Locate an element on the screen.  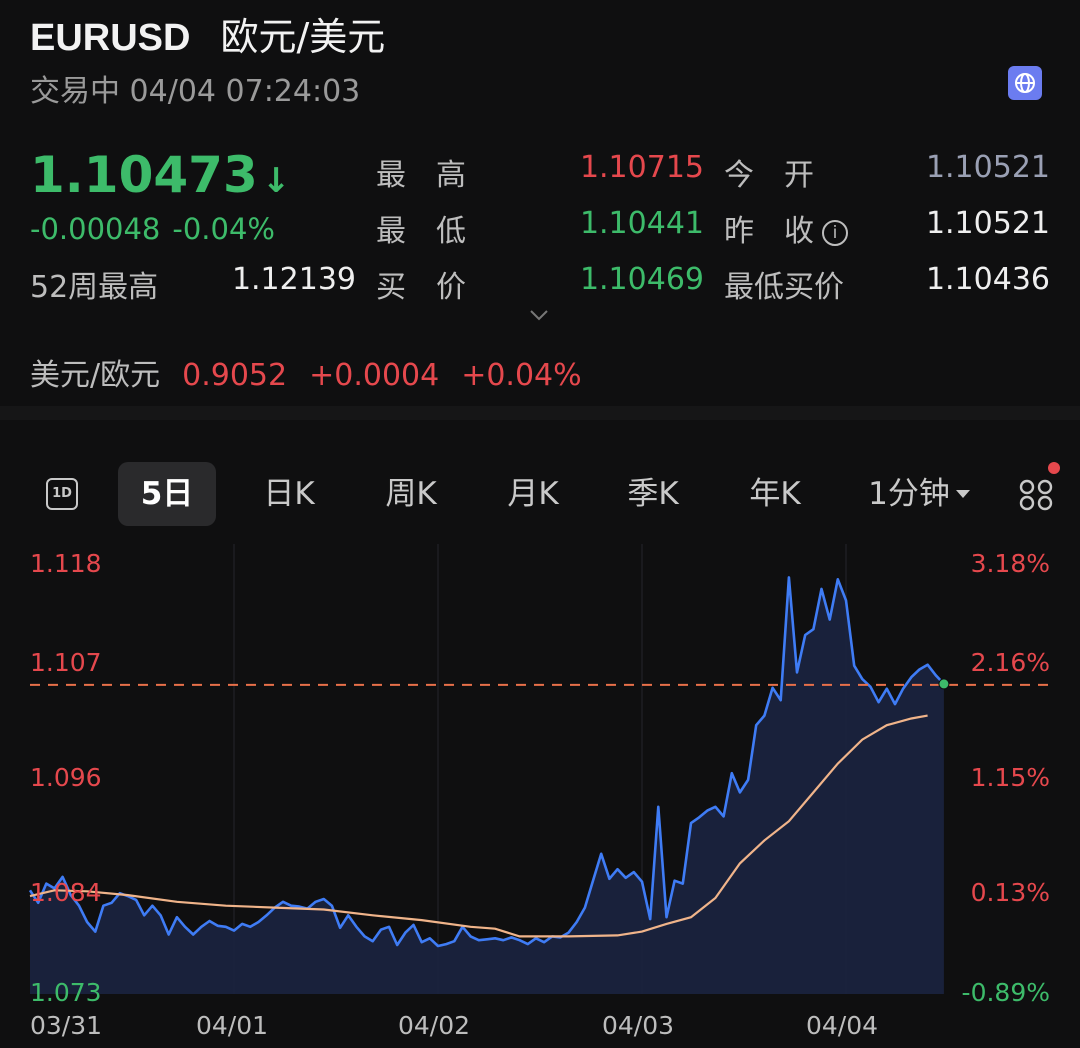
change-value: -0.00048 is located at coordinates (95, 229).